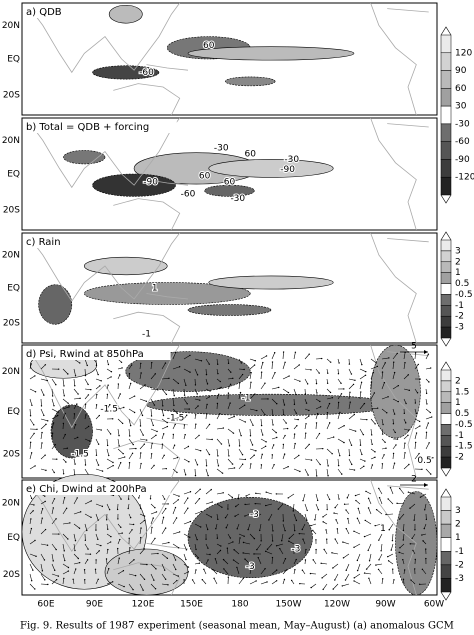 Image resolution: width=474 pixels, height=635 pixels. What do you see at coordinates (155, 289) in the screenshot?
I see `contour-label: 1` at bounding box center [155, 289].